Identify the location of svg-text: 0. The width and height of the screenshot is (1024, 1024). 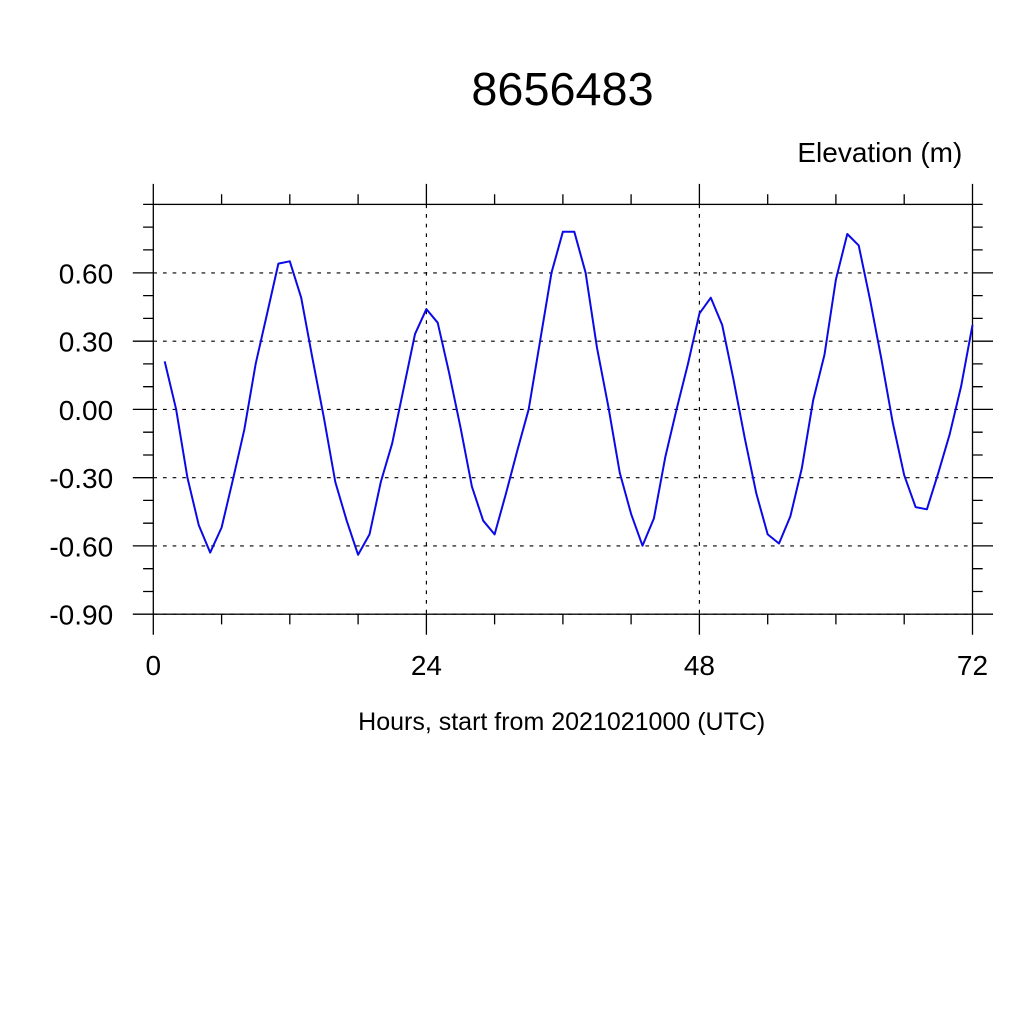
(154, 665).